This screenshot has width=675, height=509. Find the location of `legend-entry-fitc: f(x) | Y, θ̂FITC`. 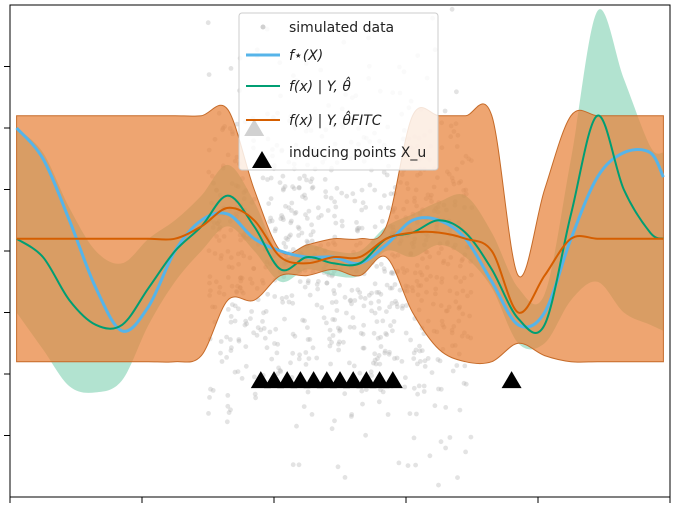

legend-entry-fitc: f(x) | Y, θ̂FITC is located at coordinates (314, 119).